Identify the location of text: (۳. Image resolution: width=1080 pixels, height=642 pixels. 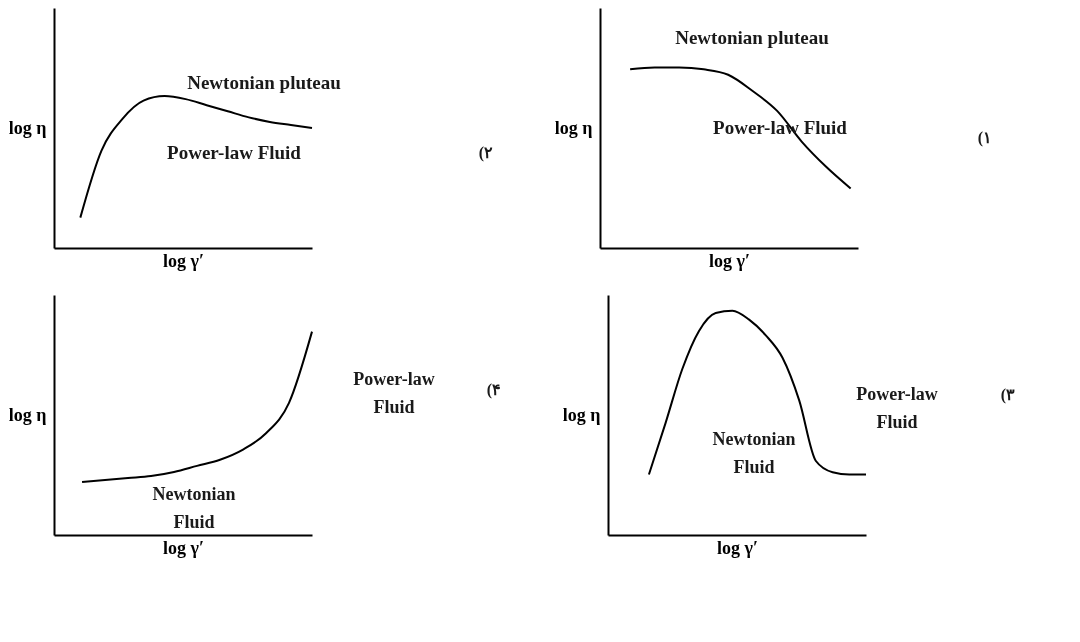
(1008, 395).